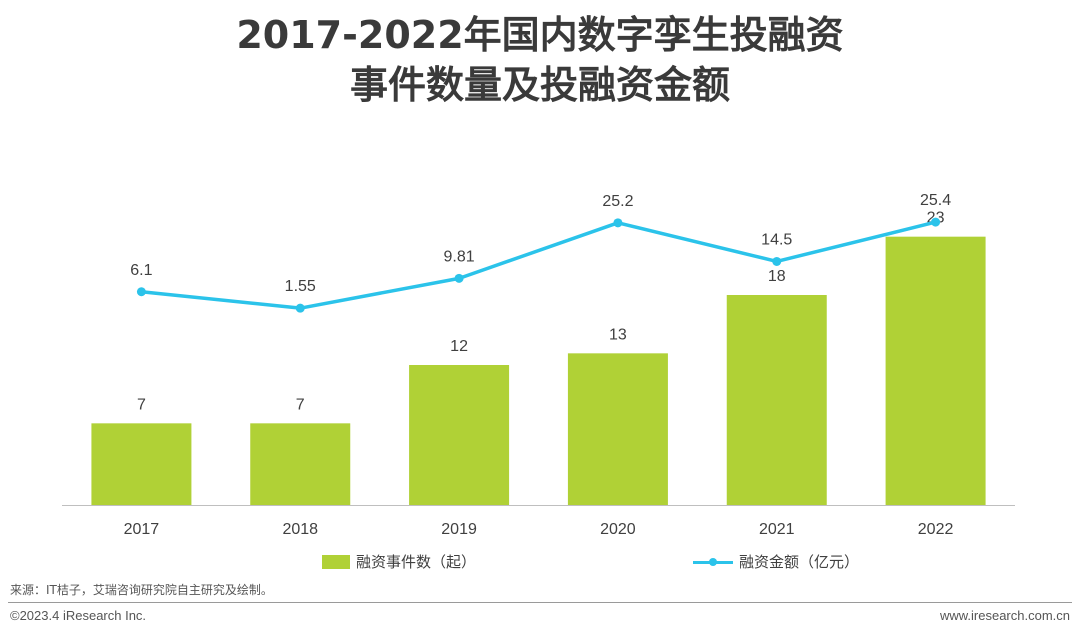 This screenshot has height=638, width=1080. I want to click on line-point-2017, so click(141, 292).